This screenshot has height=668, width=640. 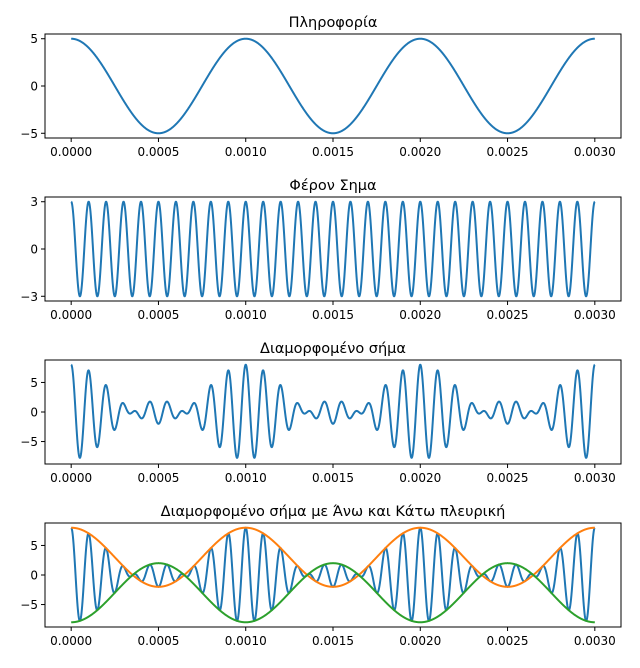 What do you see at coordinates (333, 23) in the screenshot?
I see `subplot-title: Πληροφορία` at bounding box center [333, 23].